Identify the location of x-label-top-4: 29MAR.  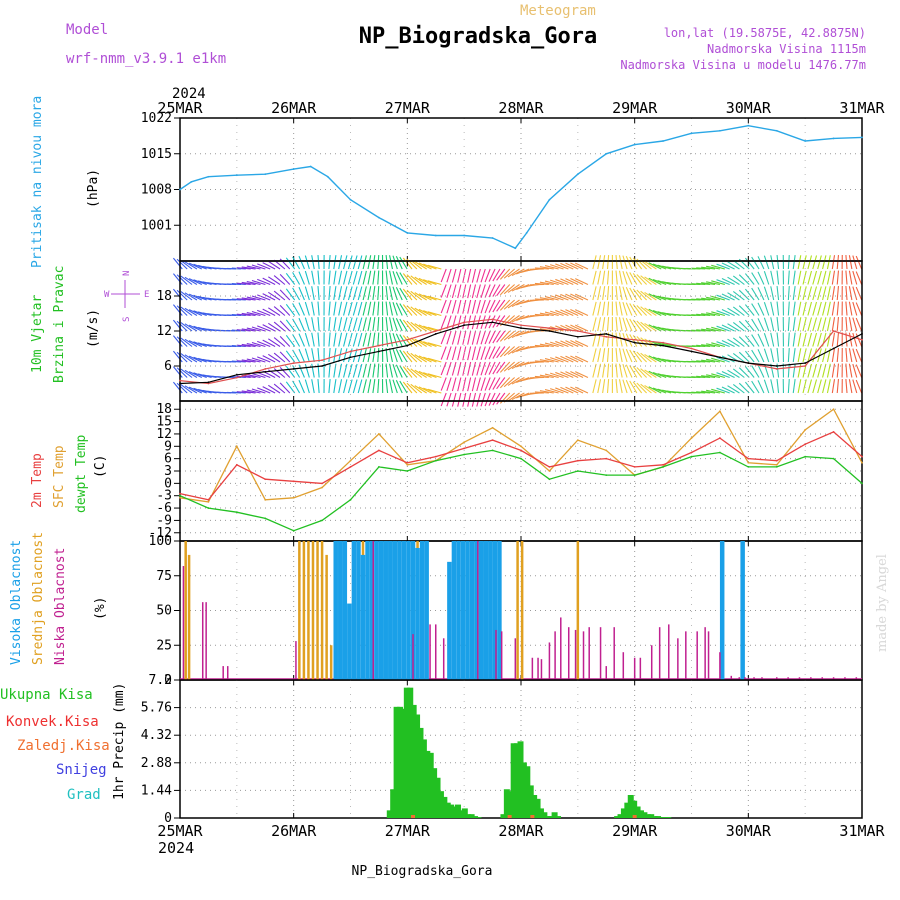
(635, 108).